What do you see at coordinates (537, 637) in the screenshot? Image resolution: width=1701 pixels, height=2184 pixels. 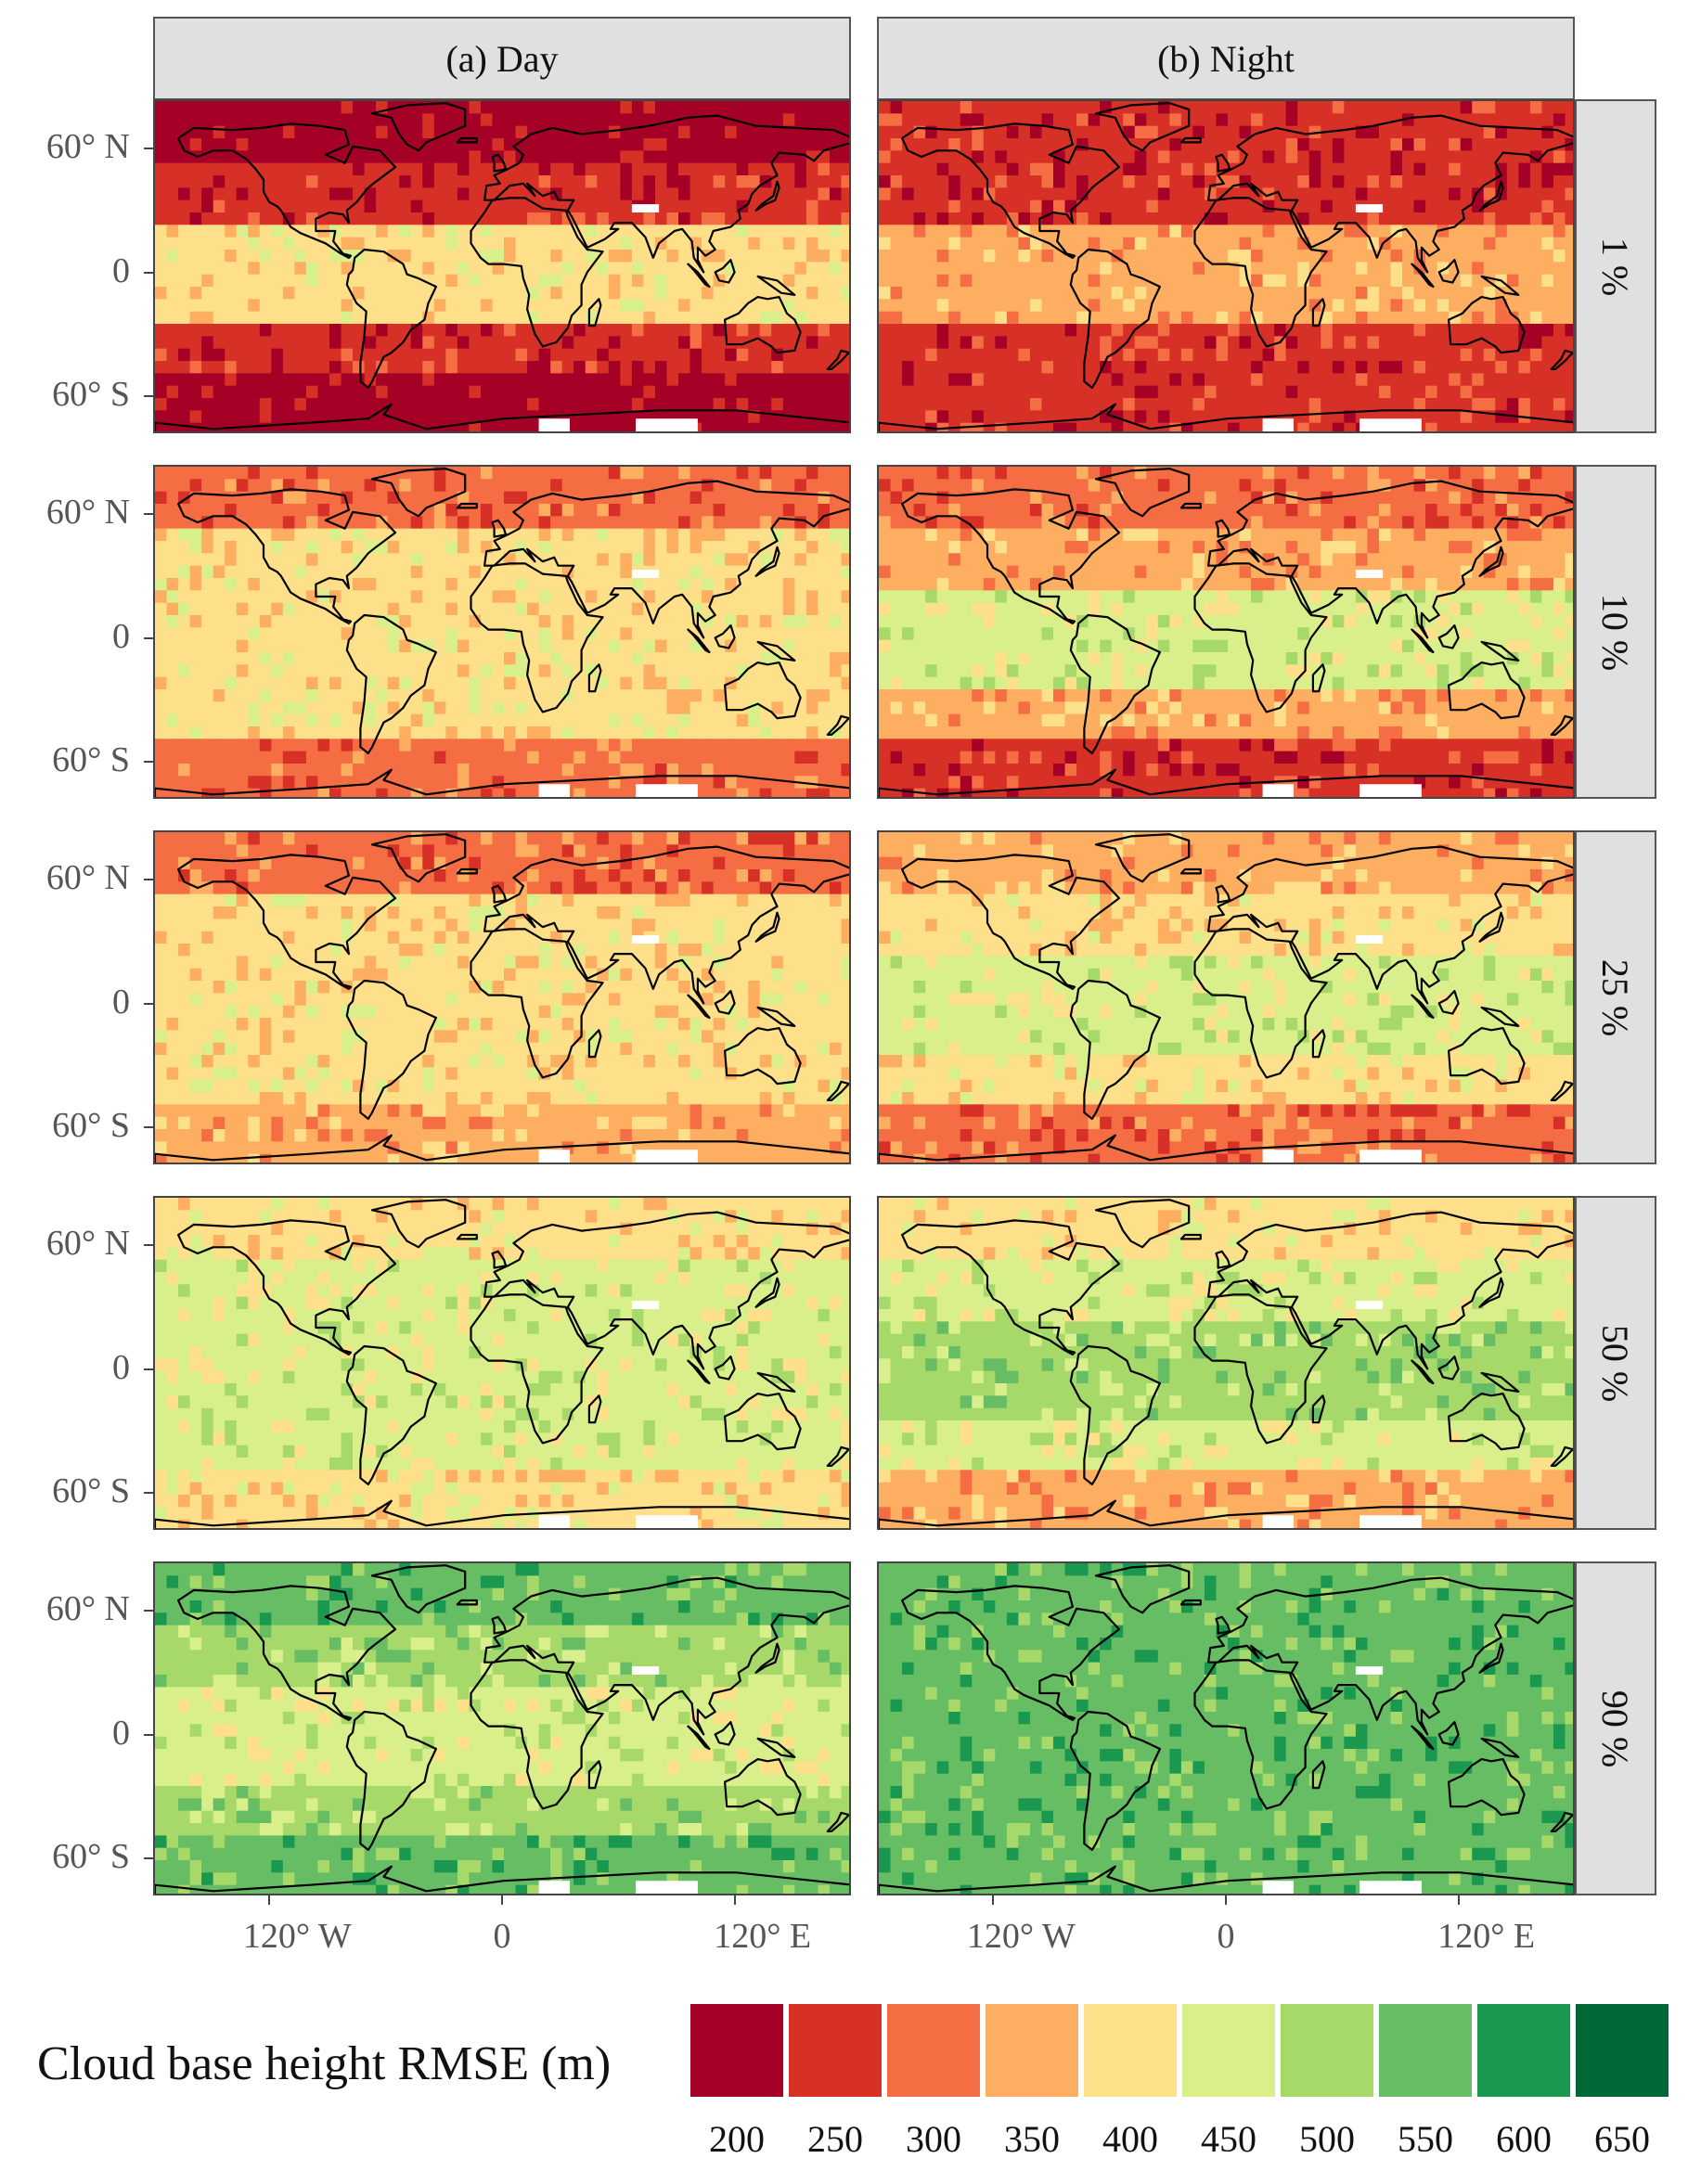 I see `coastline` at bounding box center [537, 637].